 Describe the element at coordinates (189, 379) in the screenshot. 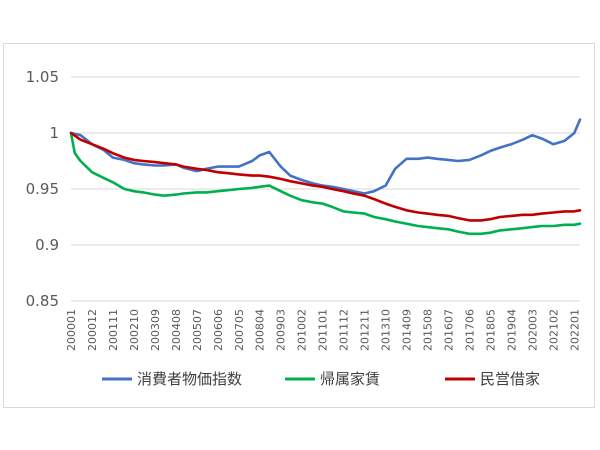

I see `legend-label: 消費者物価指数` at that location.